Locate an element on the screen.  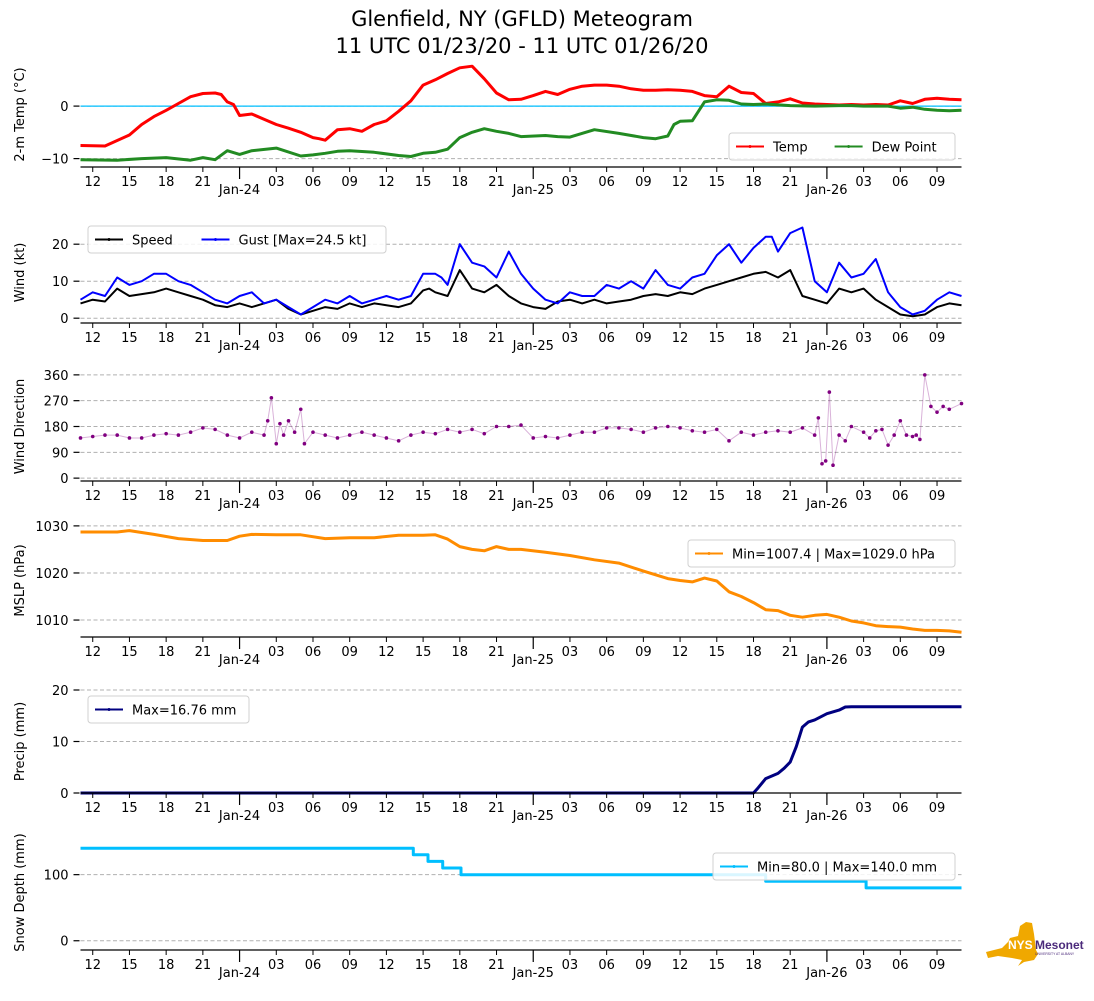
legend: Temp Dew Point is located at coordinates (842, 146).